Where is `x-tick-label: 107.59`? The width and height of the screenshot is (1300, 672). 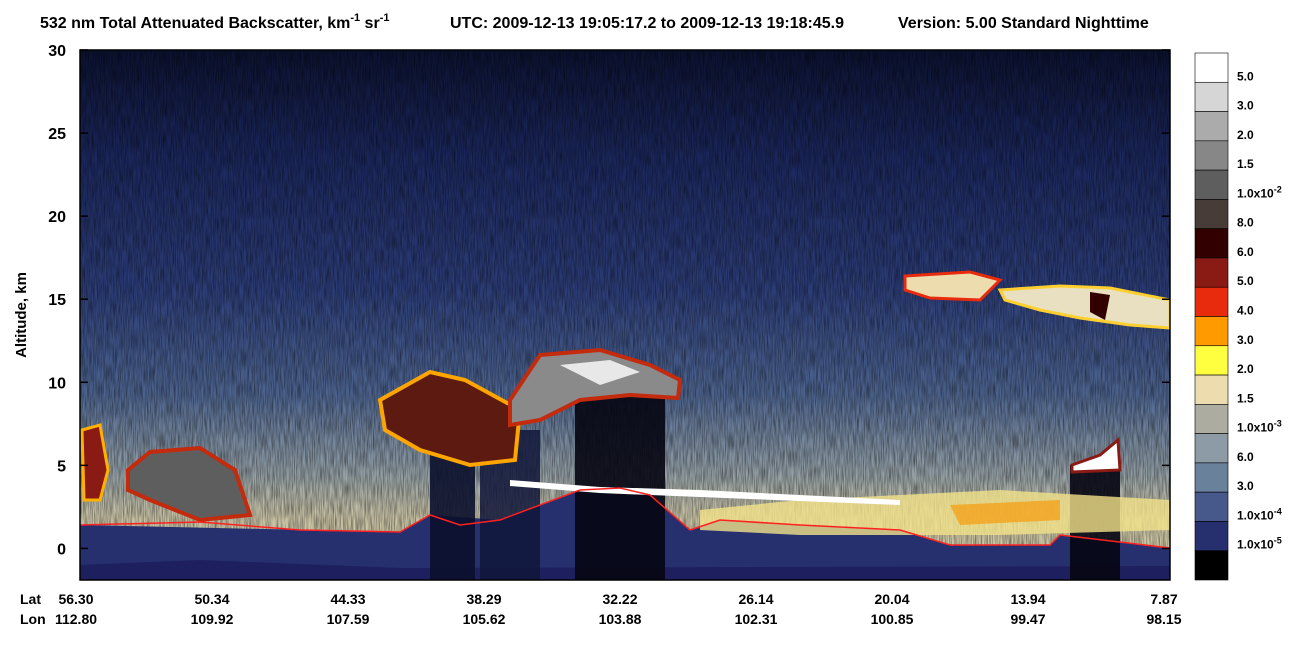
x-tick-label: 107.59 is located at coordinates (348, 619).